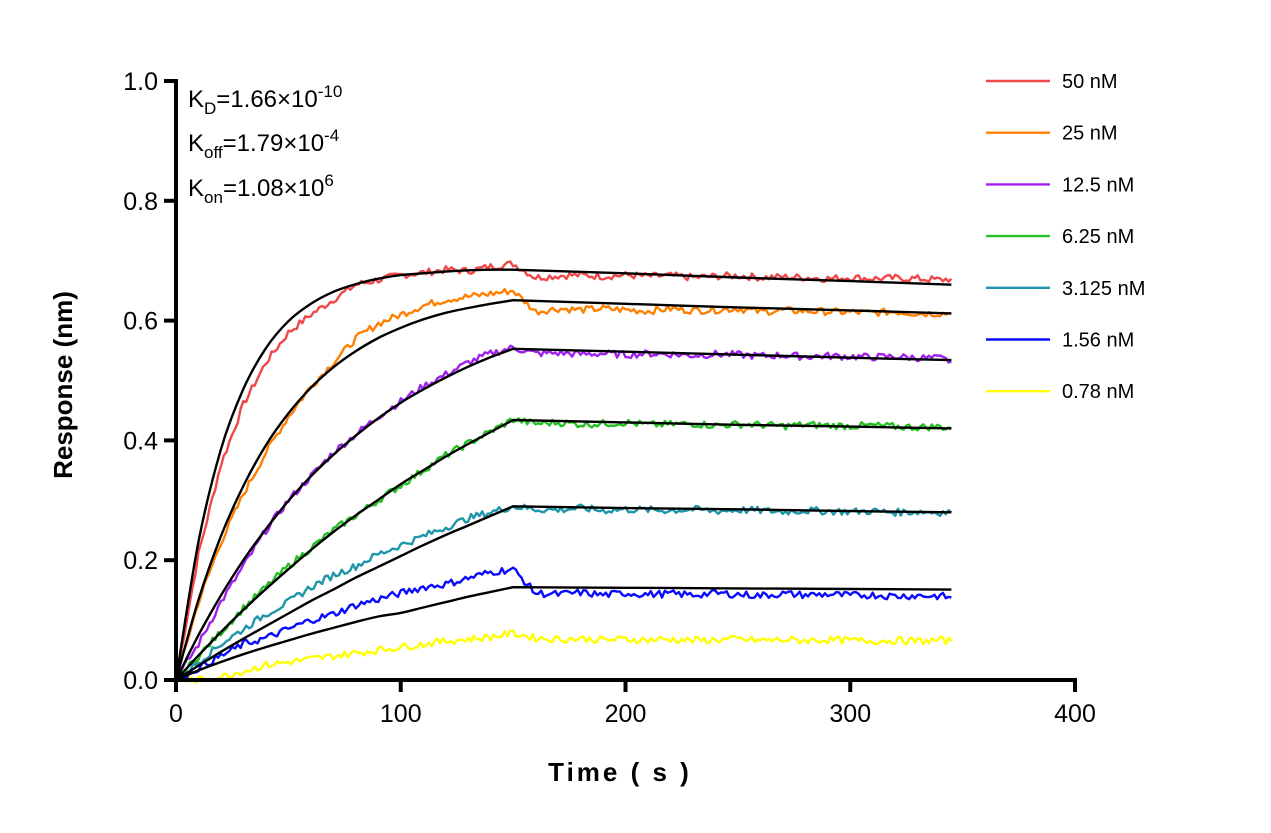 The width and height of the screenshot is (1271, 833). Describe the element at coordinates (140, 441) in the screenshot. I see `y-tick-label: 0.4` at that location.